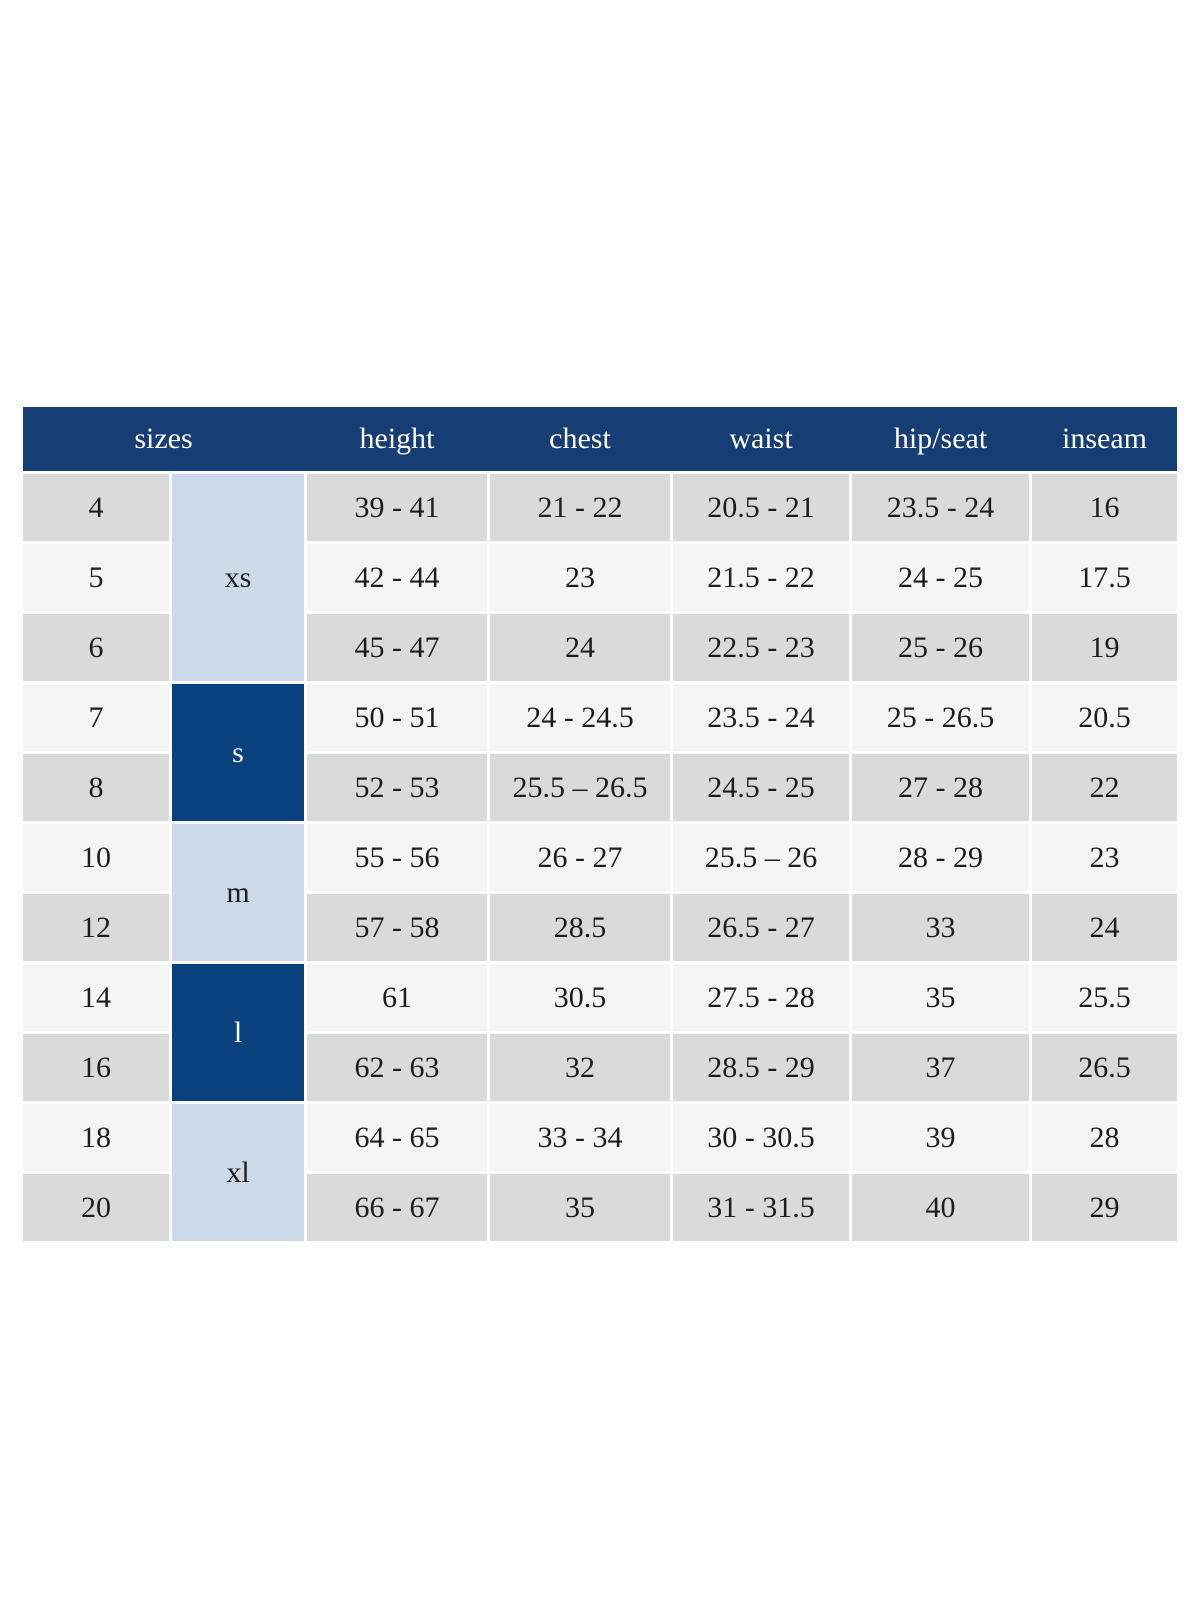 Image resolution: width=1200 pixels, height=1600 pixels. What do you see at coordinates (761, 507) in the screenshot?
I see `waist-cell: 20.5 - 21` at bounding box center [761, 507].